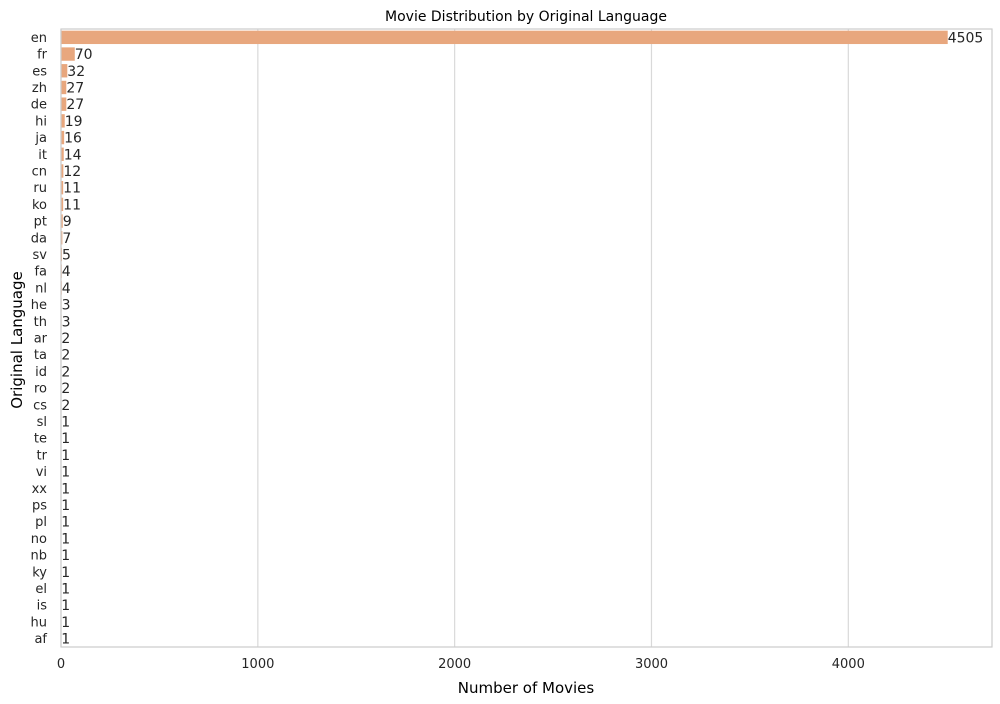 This screenshot has width=1000, height=704. Describe the element at coordinates (65, 506) in the screenshot. I see `data-label-ps: 1` at that location.